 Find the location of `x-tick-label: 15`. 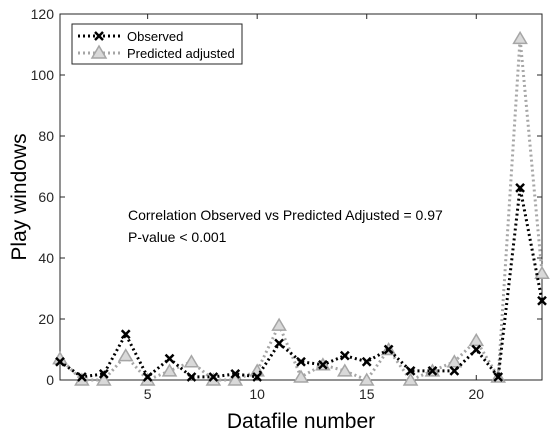

x-tick-label: 15 is located at coordinates (367, 394).